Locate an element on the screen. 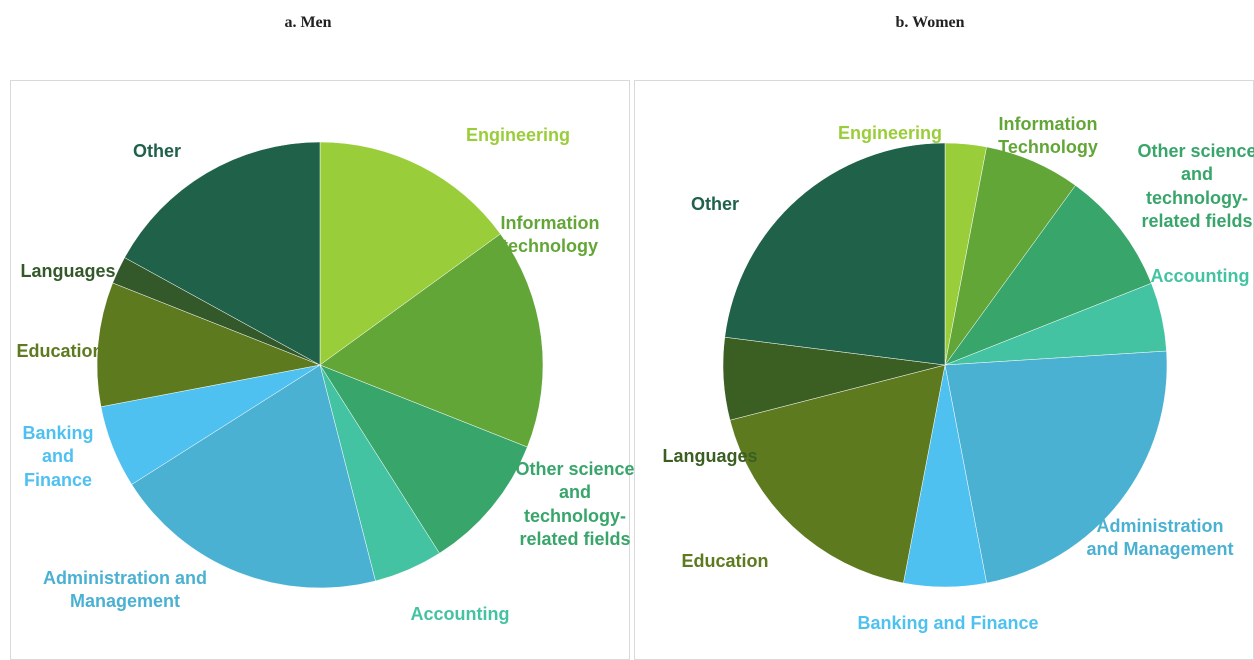 This screenshot has width=1254, height=660. chart-title: a. Men is located at coordinates (308, 22).